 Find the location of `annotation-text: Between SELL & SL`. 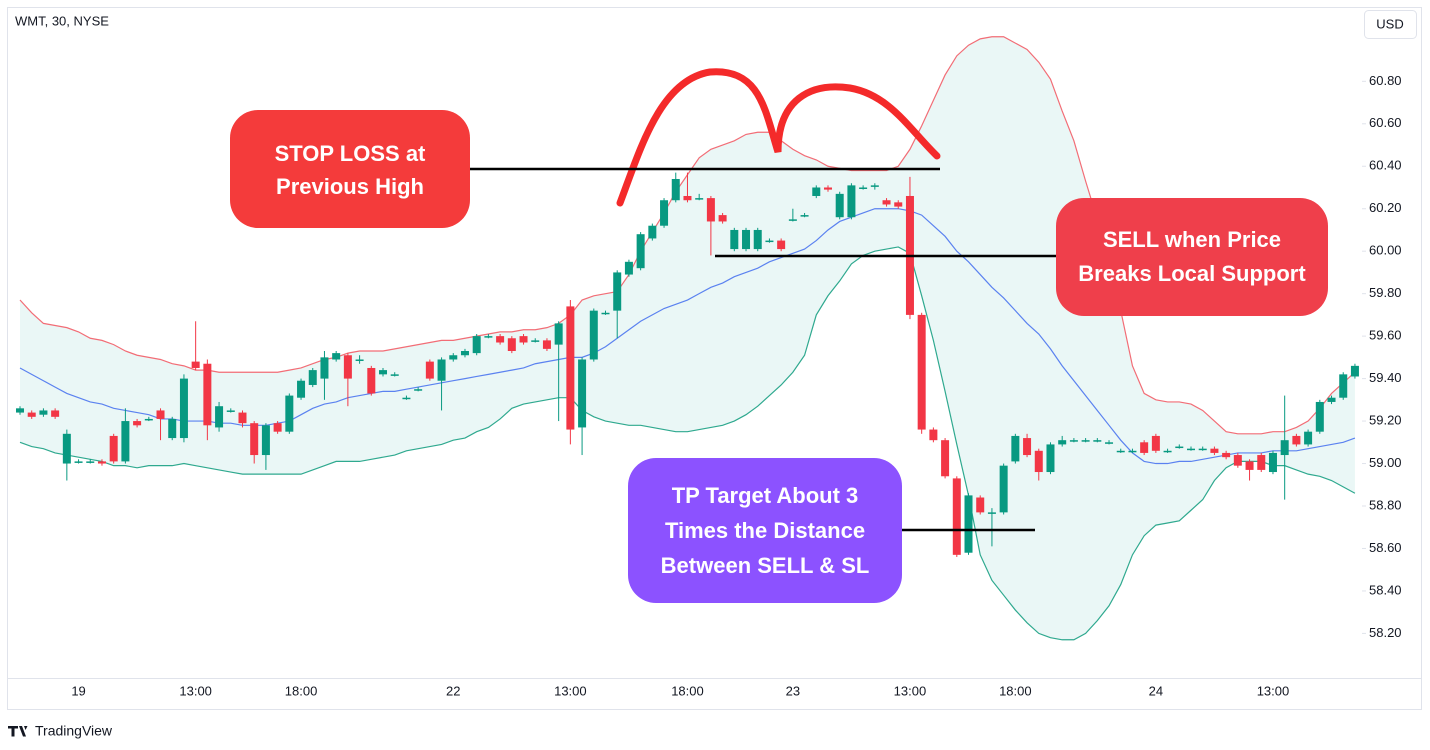

annotation-text: Between SELL & SL is located at coordinates (765, 565).